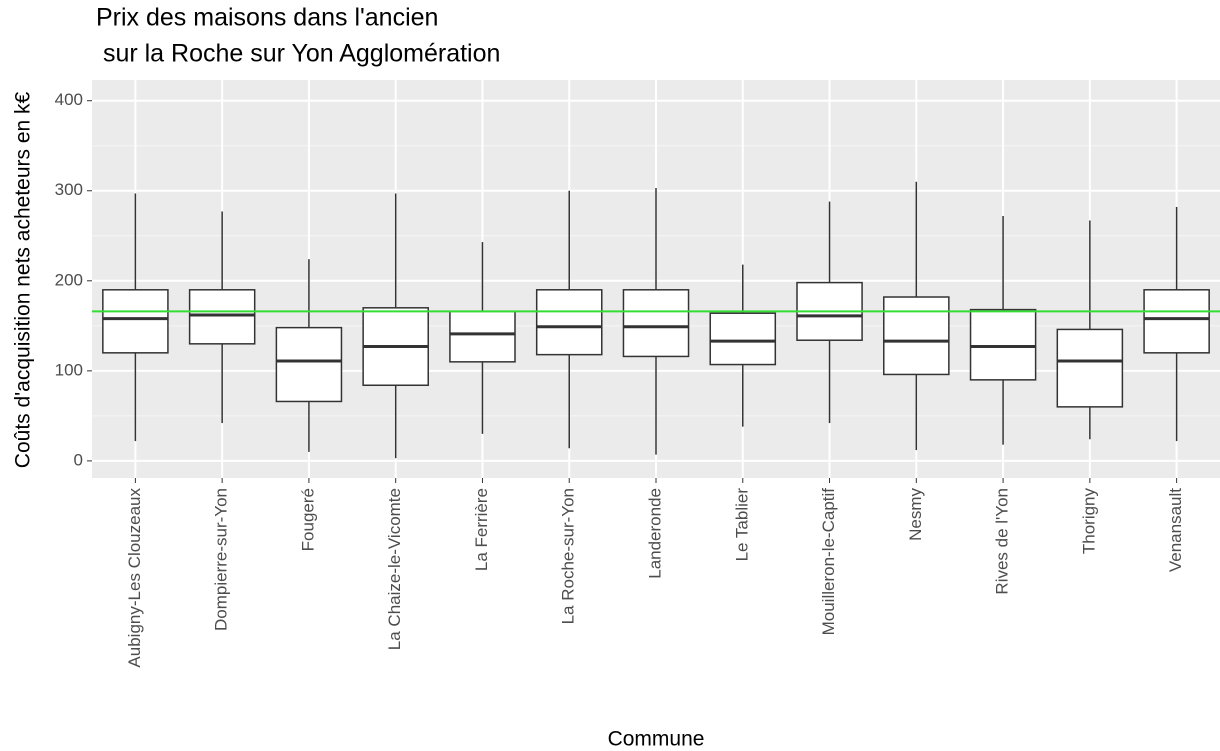  What do you see at coordinates (134, 578) in the screenshot?
I see `x-tick-label: Aubigny-Les Clouzeaux` at bounding box center [134, 578].